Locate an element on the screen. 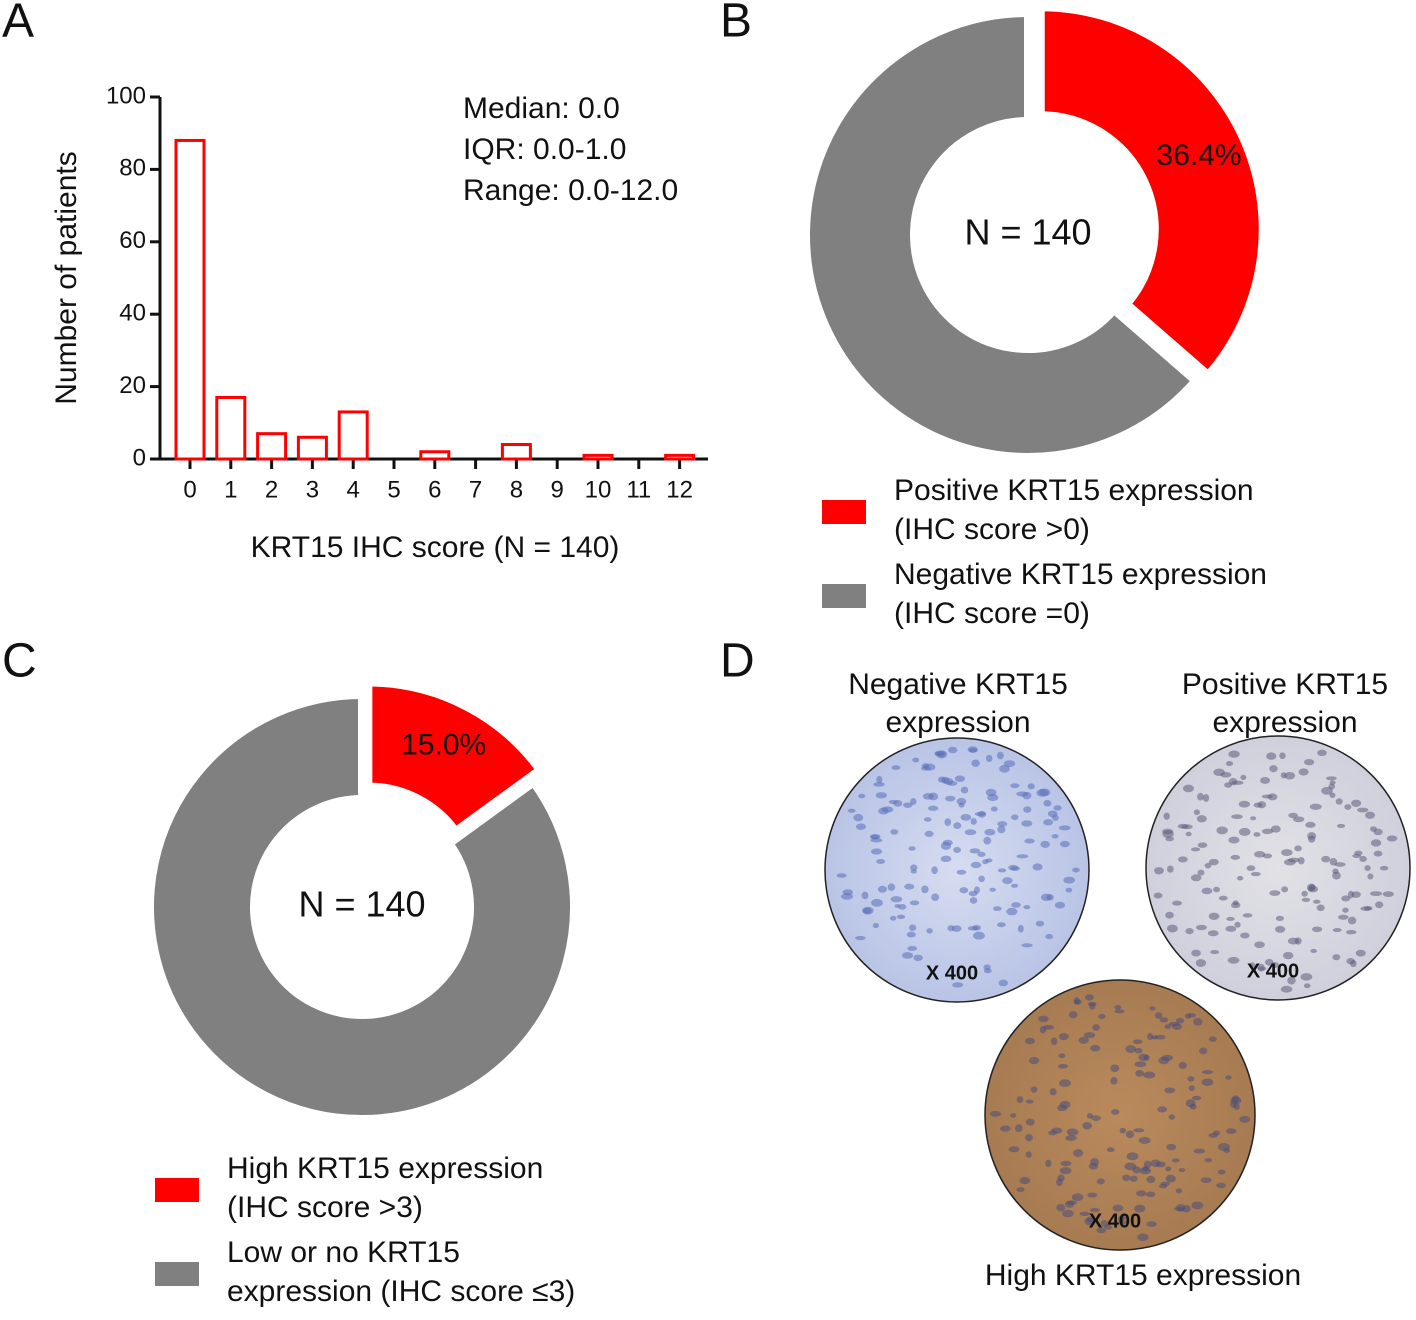 The width and height of the screenshot is (1416, 1320). x-tick-label: 3 is located at coordinates (312, 489).